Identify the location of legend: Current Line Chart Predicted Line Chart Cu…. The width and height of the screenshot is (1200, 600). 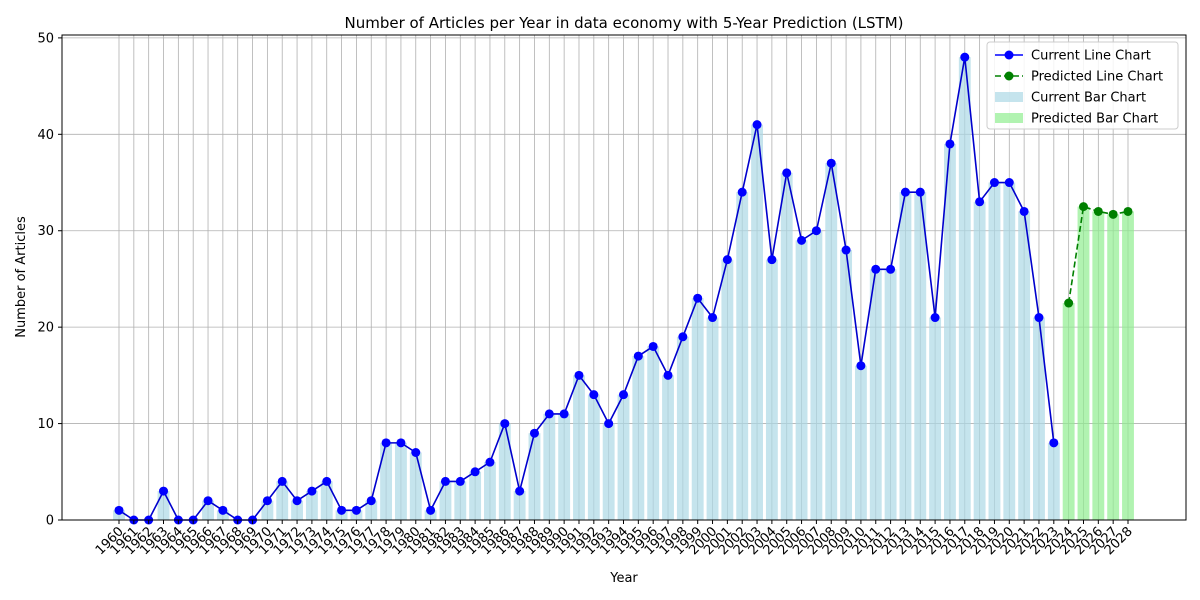
(1082, 85).